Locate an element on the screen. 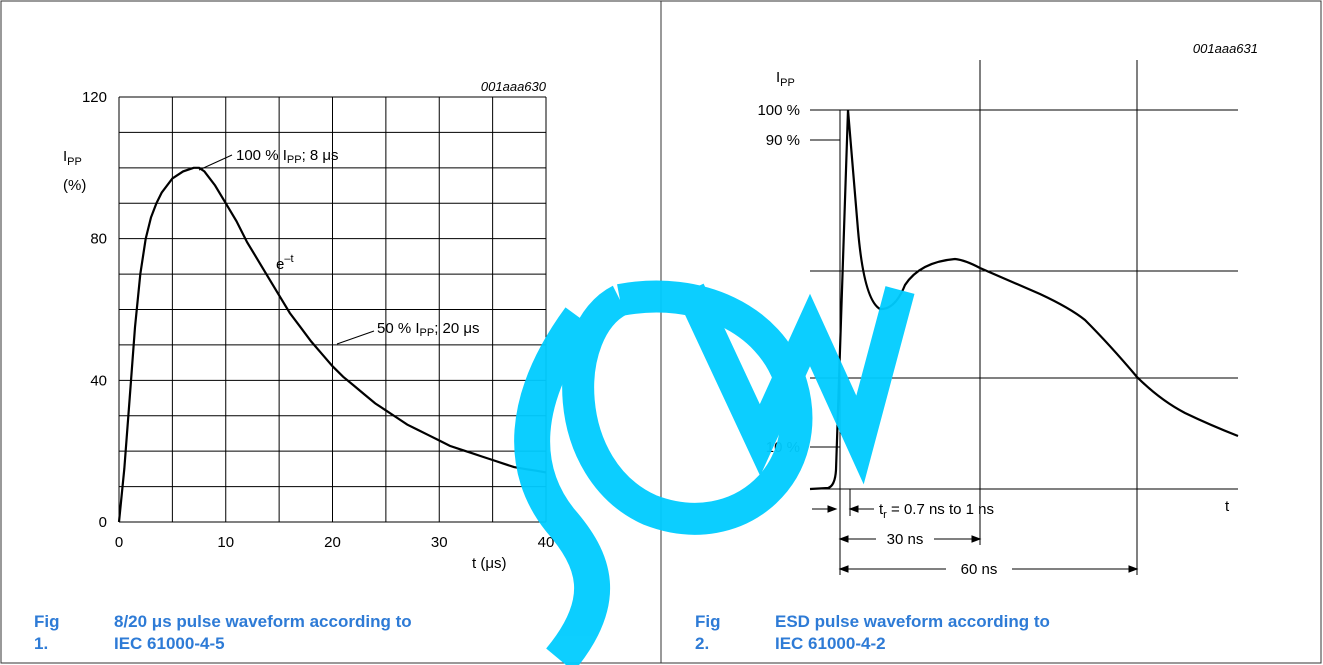  fig1-x-ticks: 0 10 20 30 40 is located at coordinates (335, 542).